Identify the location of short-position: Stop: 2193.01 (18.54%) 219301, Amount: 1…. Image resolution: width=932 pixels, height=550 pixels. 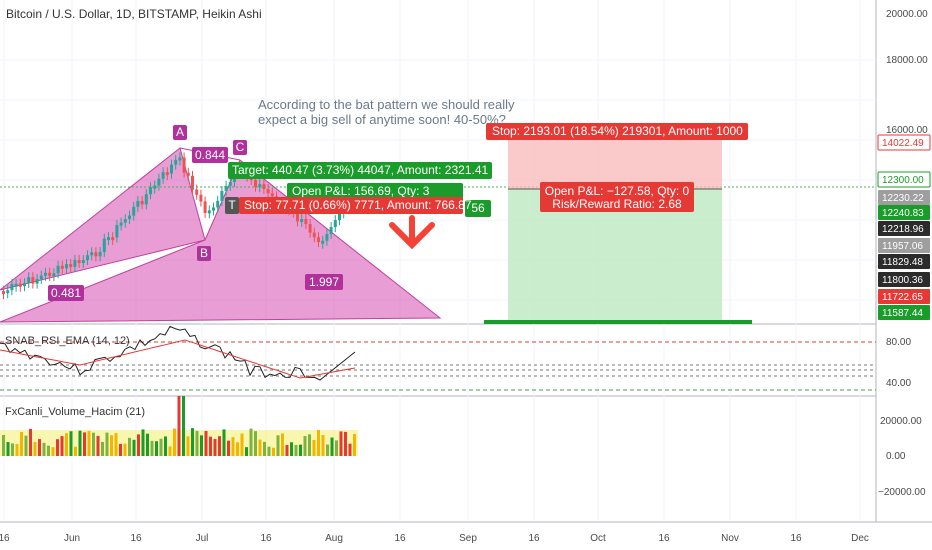
(618, 223).